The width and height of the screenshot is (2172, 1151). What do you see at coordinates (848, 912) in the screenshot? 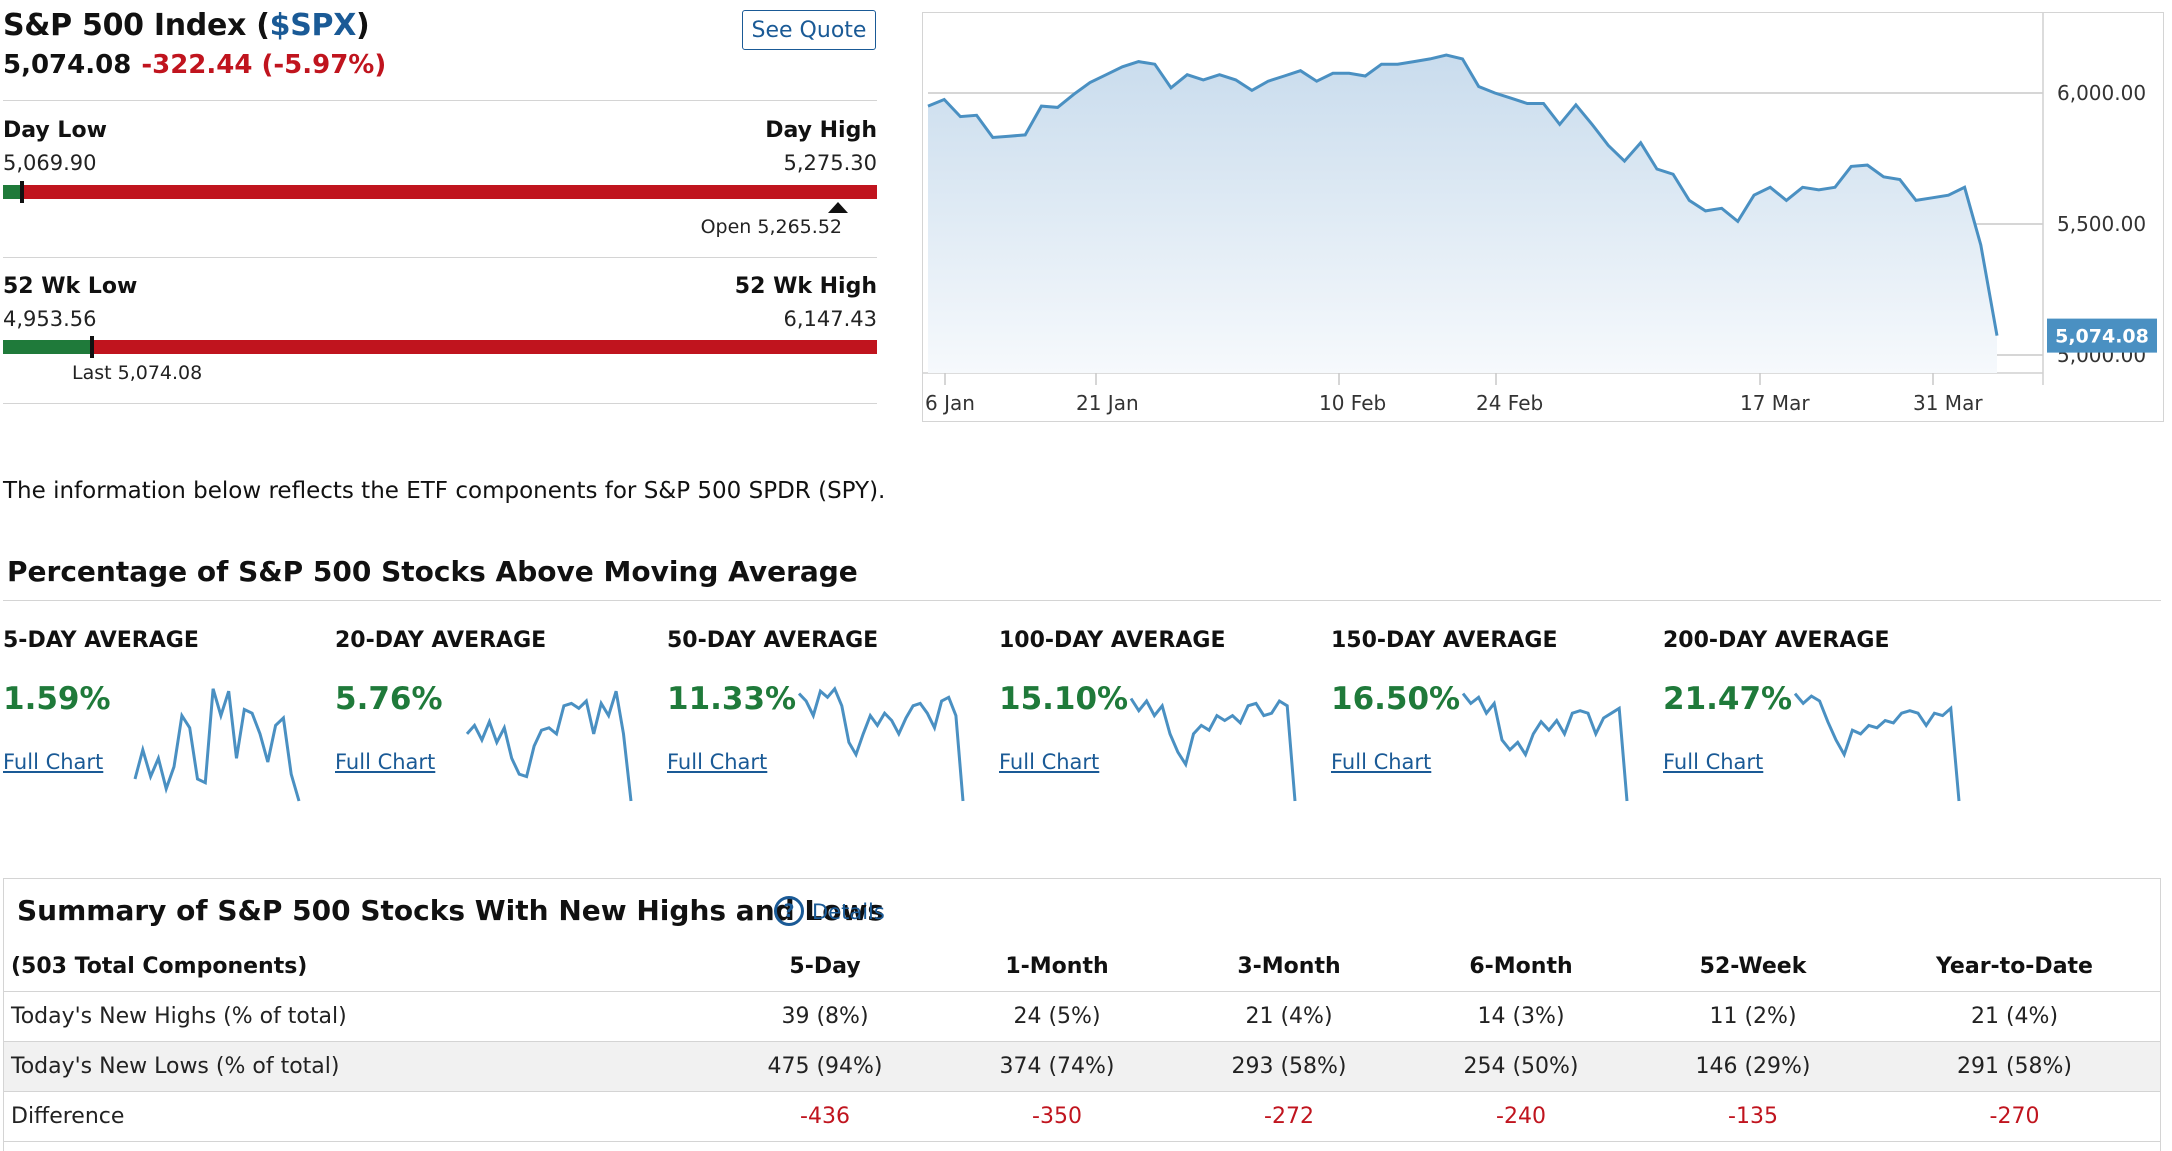
I see `details-link: Details` at bounding box center [848, 912].